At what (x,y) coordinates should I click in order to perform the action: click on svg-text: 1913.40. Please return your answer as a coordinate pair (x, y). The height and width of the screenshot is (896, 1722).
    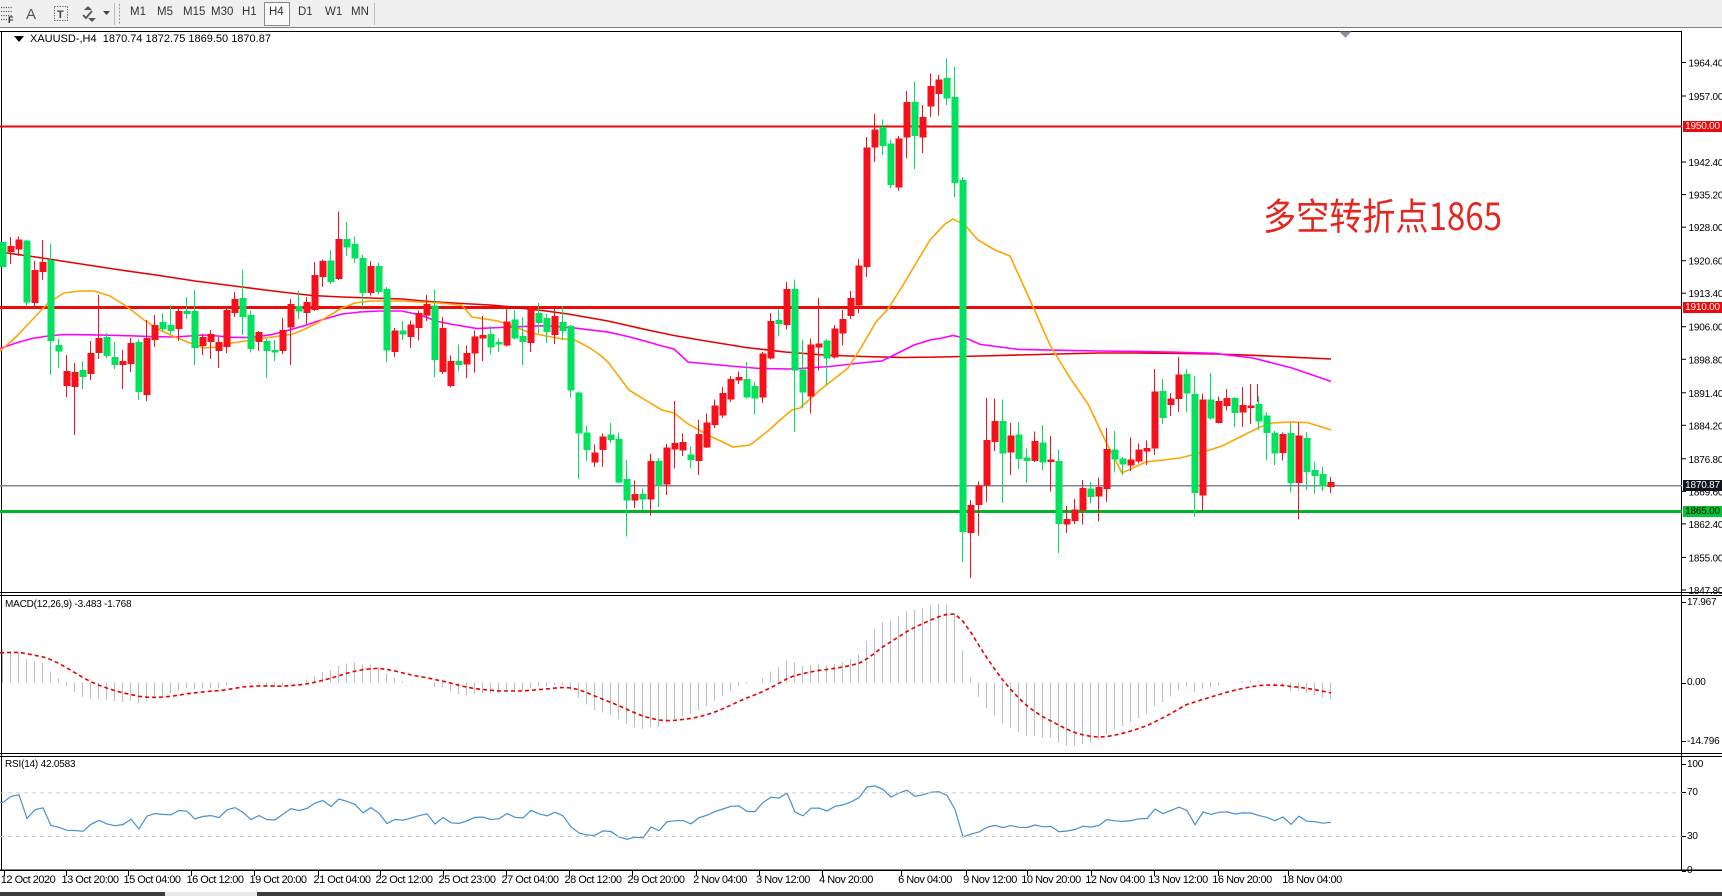
    Looking at the image, I should click on (1705, 294).